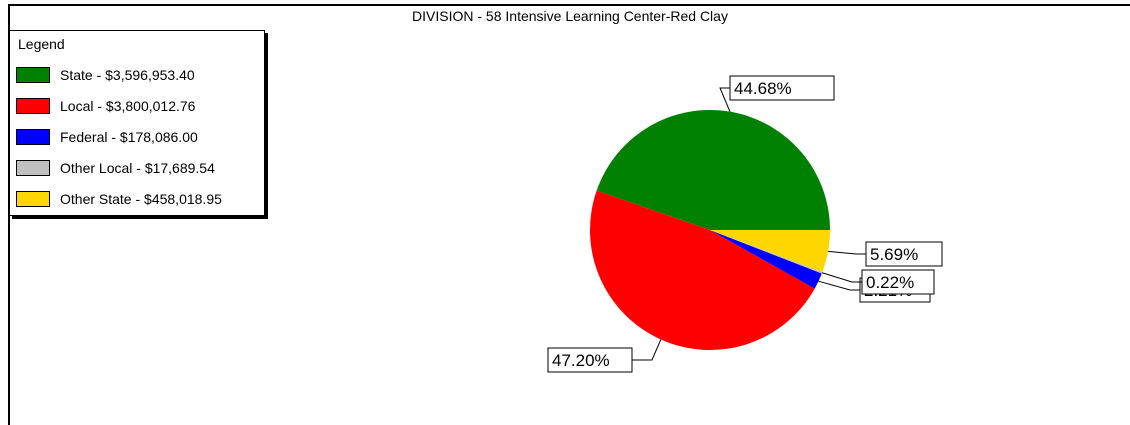 The height and width of the screenshot is (425, 1130). I want to click on pie-slice-state, so click(713, 169).